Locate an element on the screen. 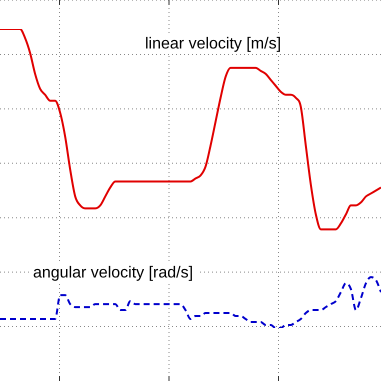  series-label: angular velocity [rad/s] is located at coordinates (113, 273).